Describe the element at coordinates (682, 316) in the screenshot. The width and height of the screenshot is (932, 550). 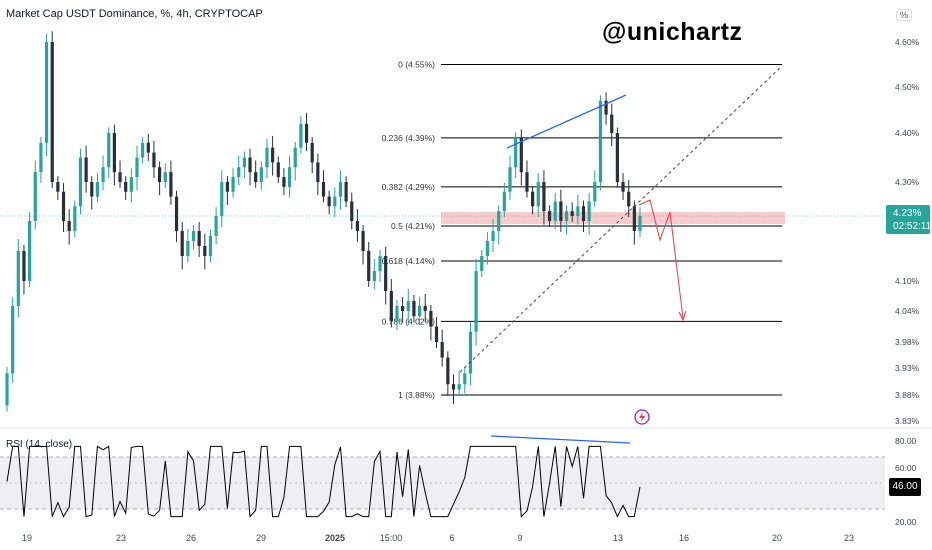
I see `projection-arrowhead` at that location.